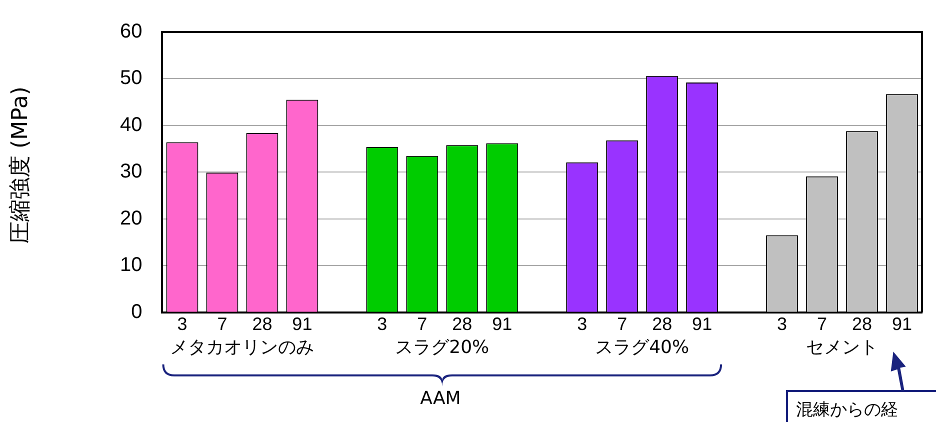 This screenshot has width=936, height=422. What do you see at coordinates (642, 347) in the screenshot?
I see `series-label: スラグ40%` at bounding box center [642, 347].